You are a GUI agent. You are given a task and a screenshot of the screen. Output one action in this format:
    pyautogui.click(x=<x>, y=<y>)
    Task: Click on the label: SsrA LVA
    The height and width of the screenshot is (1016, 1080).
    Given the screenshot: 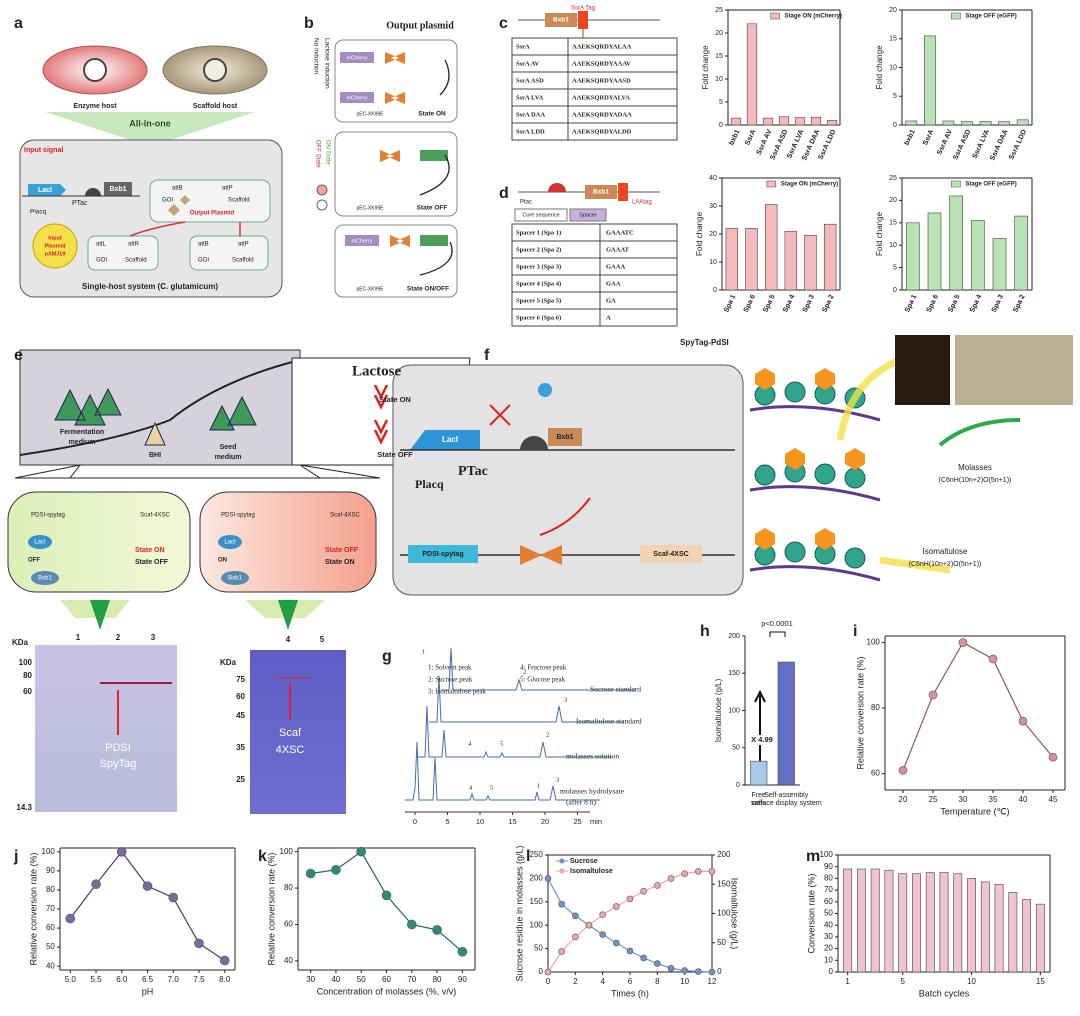 What is the action you would take?
    pyautogui.click(x=530, y=97)
    